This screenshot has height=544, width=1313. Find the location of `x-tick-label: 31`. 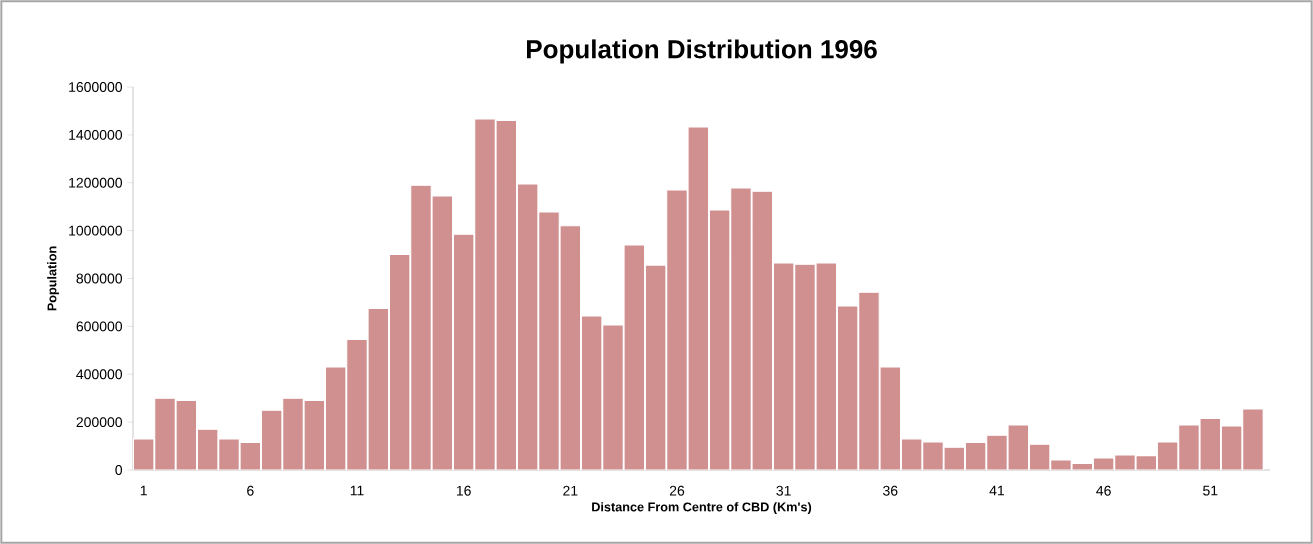

x-tick-label: 31 is located at coordinates (783, 490).